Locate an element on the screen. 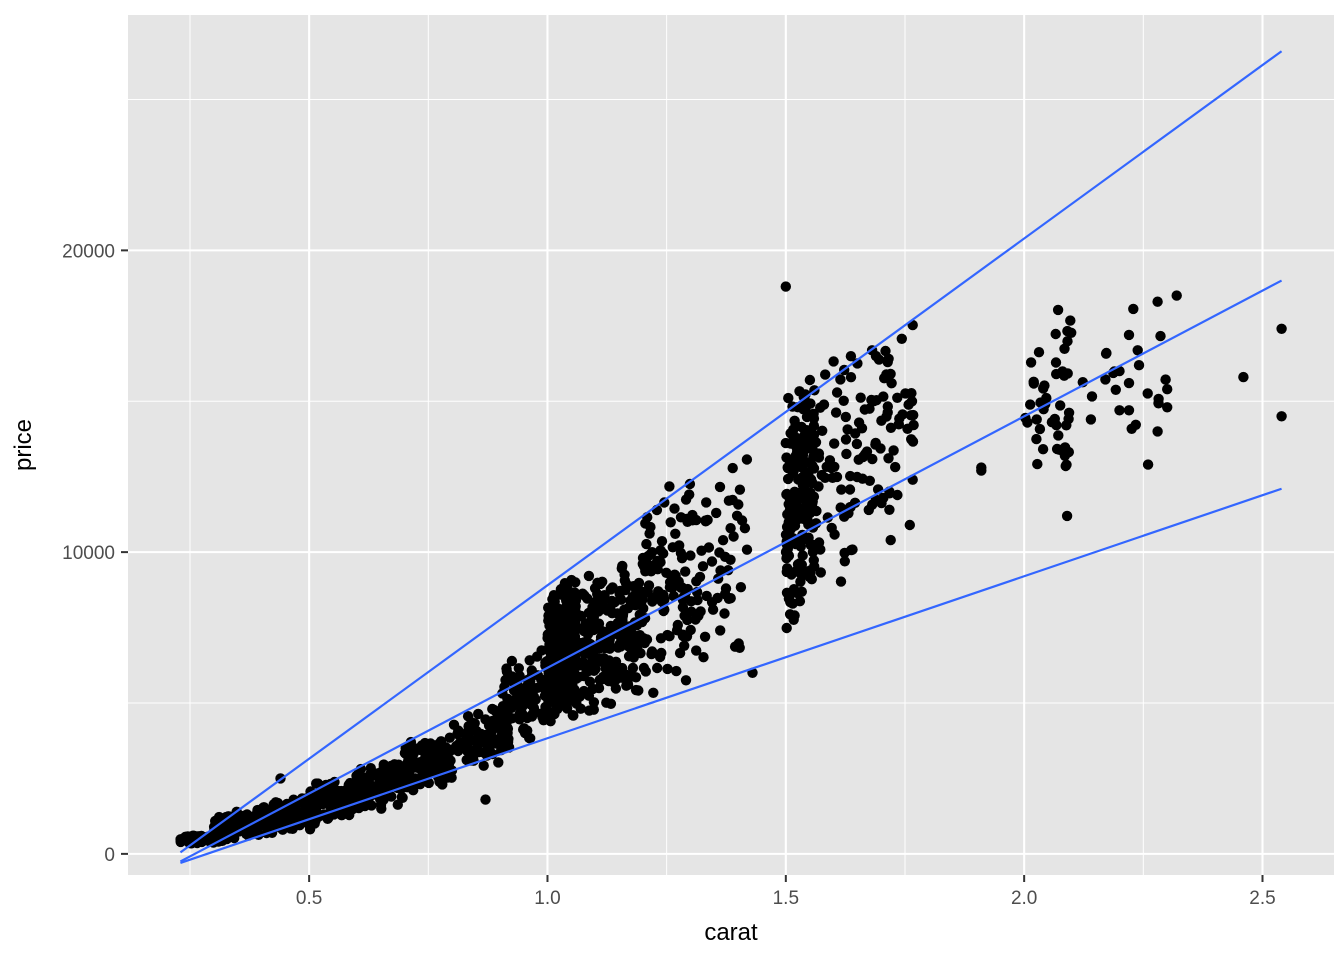 The height and width of the screenshot is (960, 1344). x-tick-label: 2.5 is located at coordinates (1262, 898).